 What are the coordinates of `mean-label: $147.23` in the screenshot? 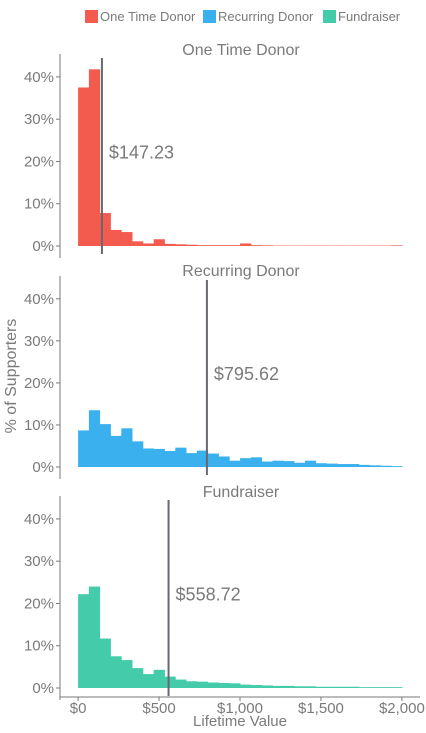 It's located at (141, 153).